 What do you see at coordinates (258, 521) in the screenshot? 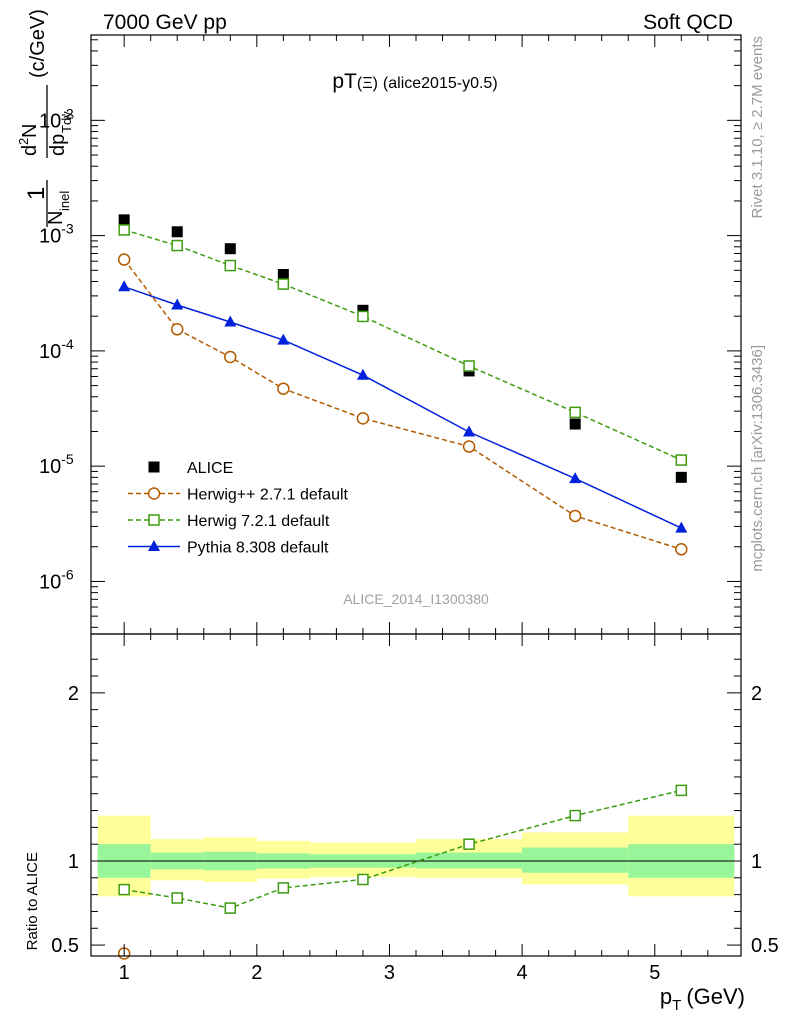
I see `legend-label-herwig-7-2-1-default: Herwig 7.2.1 default` at bounding box center [258, 521].